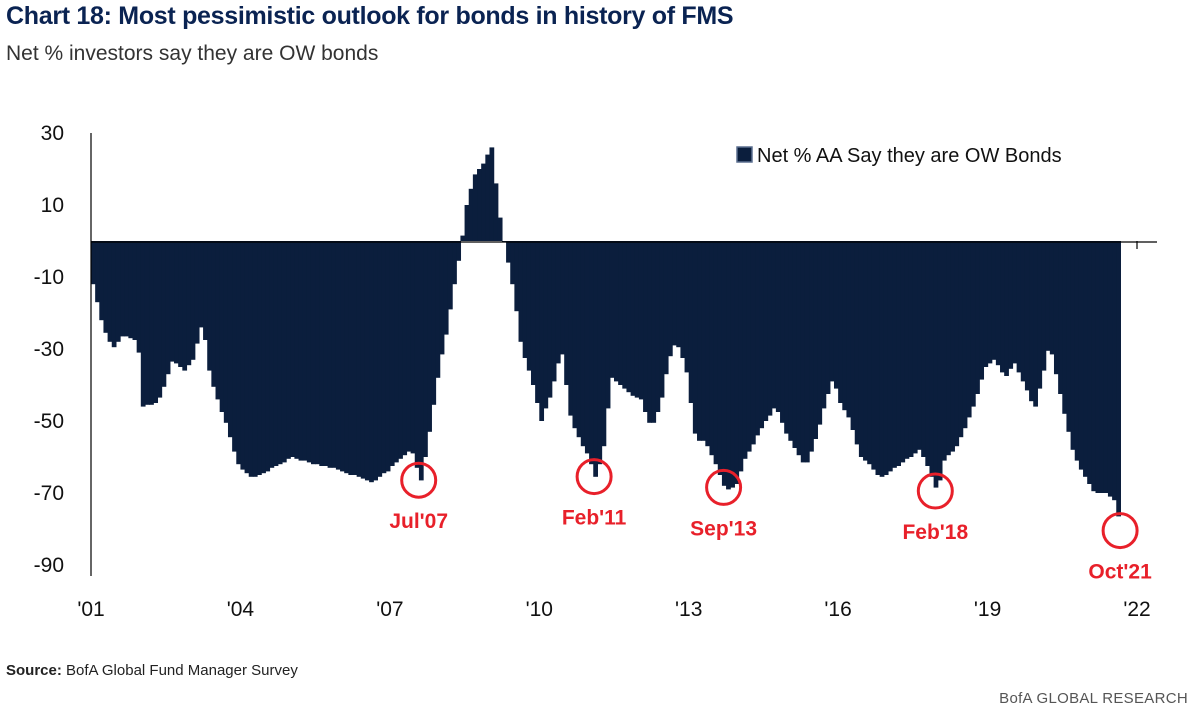 The width and height of the screenshot is (1200, 718). Describe the element at coordinates (837, 609) in the screenshot. I see `x-tick-label: '16` at that location.